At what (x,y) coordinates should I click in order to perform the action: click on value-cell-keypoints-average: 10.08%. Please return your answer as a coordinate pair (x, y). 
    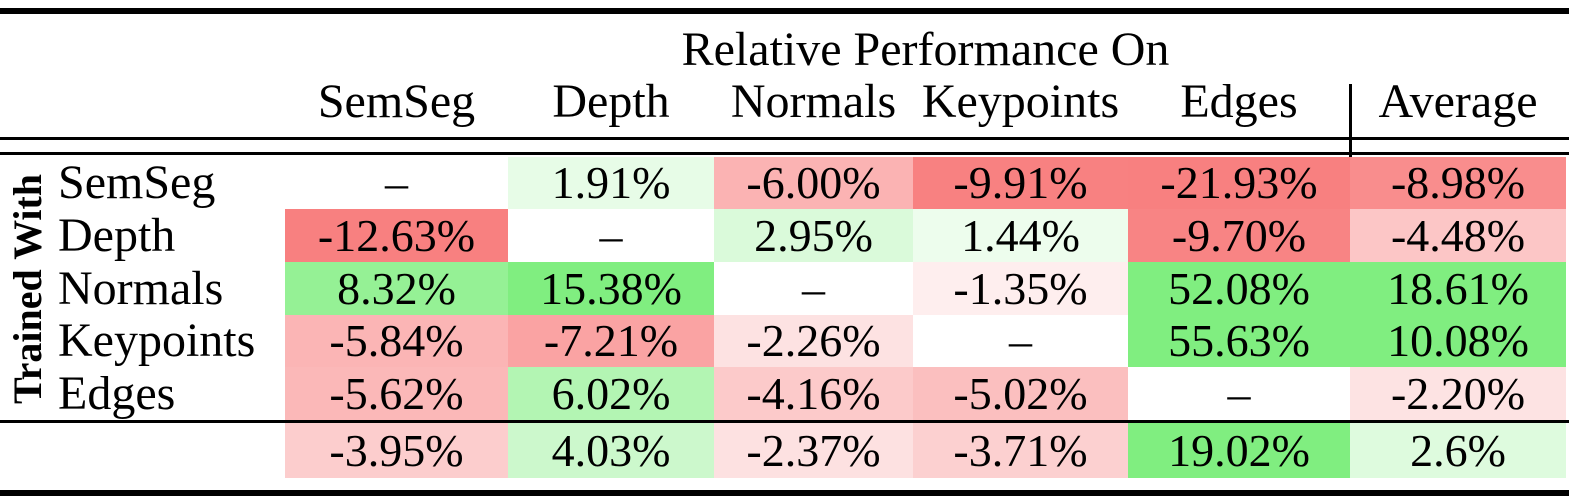
    Looking at the image, I should click on (1458, 341).